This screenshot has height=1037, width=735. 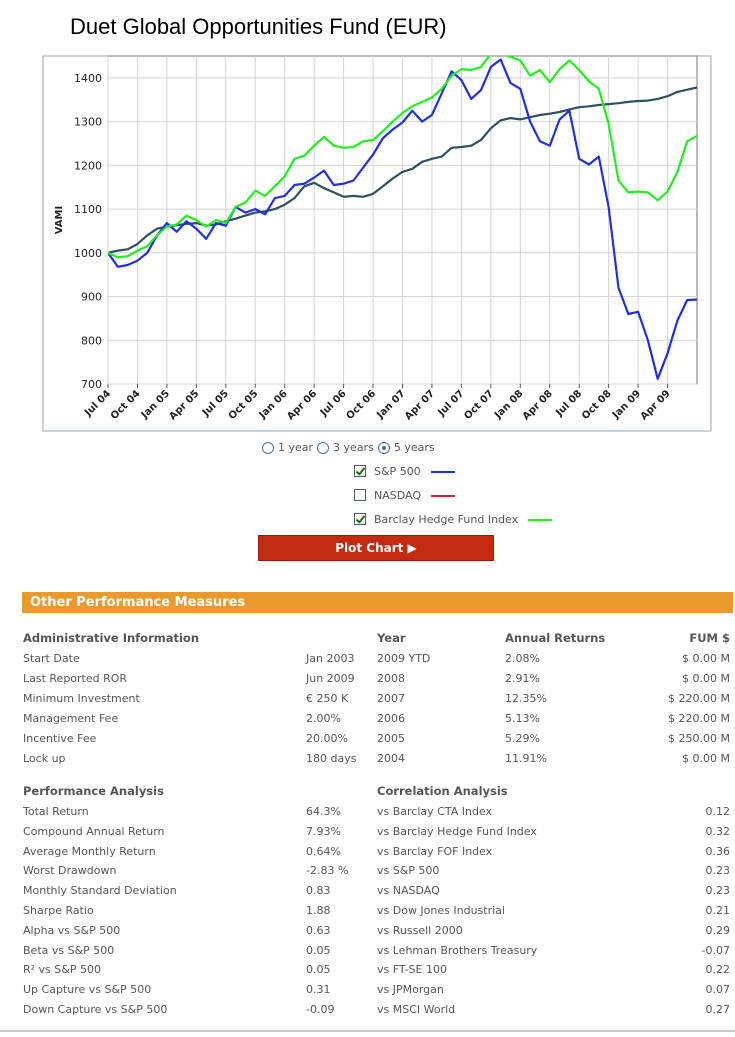 What do you see at coordinates (184, 405) in the screenshot?
I see `x-tick-label: Apr 05` at bounding box center [184, 405].